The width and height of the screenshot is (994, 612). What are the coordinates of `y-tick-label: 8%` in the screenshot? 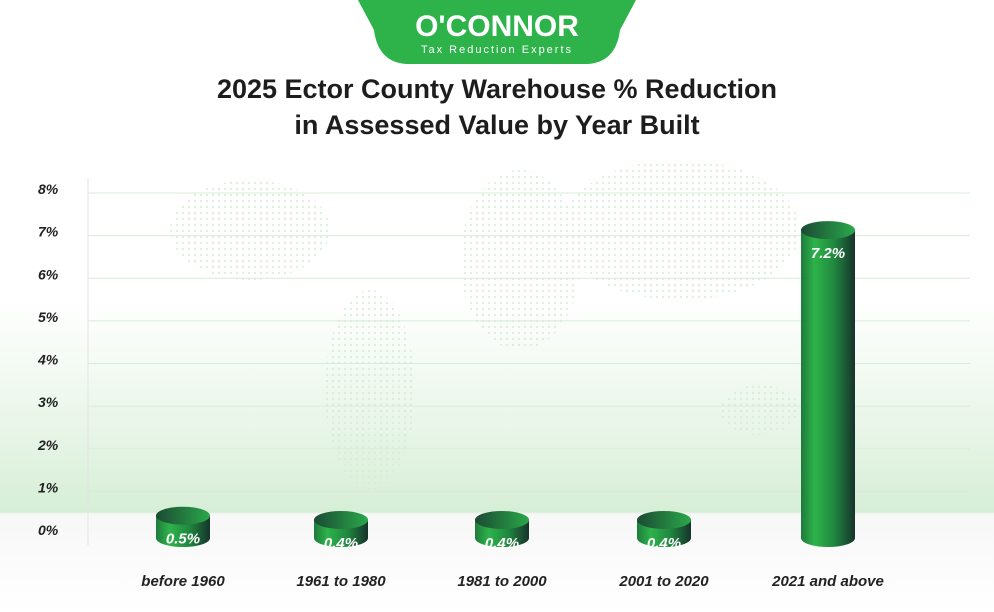 It's located at (48, 189).